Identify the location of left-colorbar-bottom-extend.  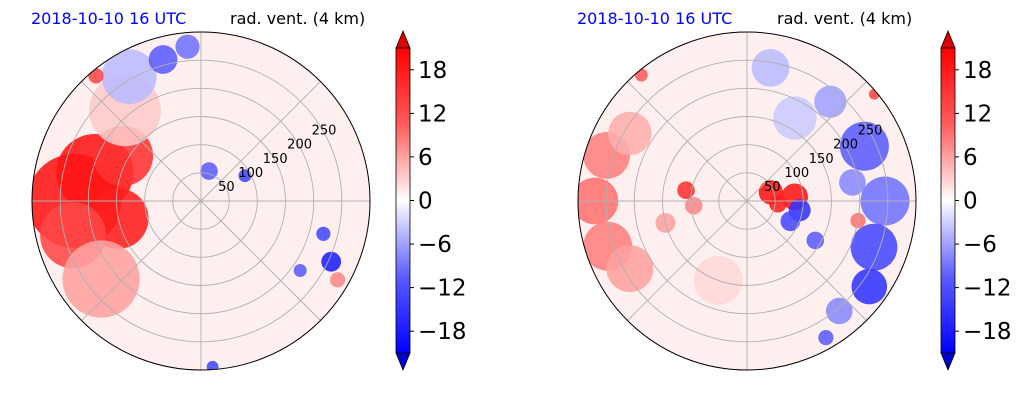
(403, 362).